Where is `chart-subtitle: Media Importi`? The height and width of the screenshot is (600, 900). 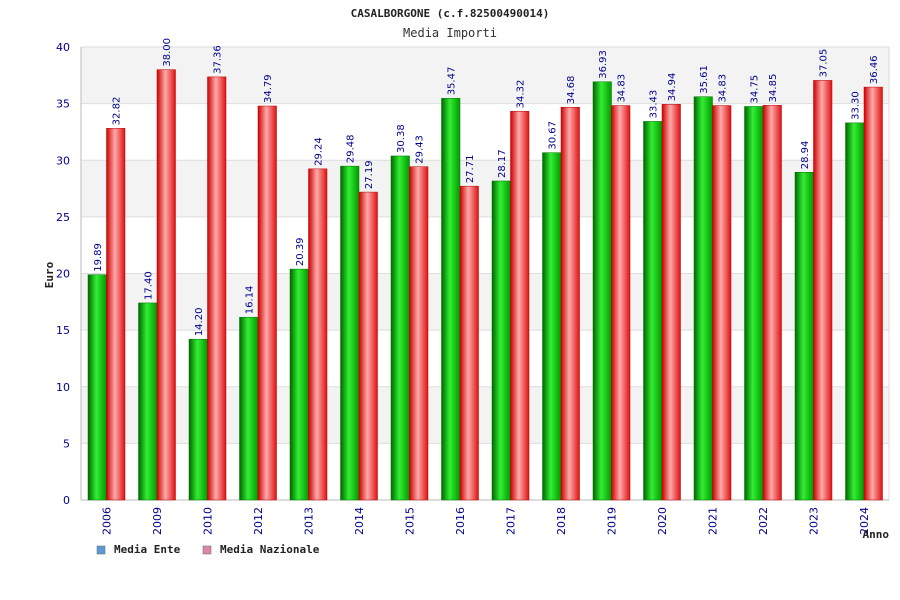 chart-subtitle: Media Importi is located at coordinates (450, 33).